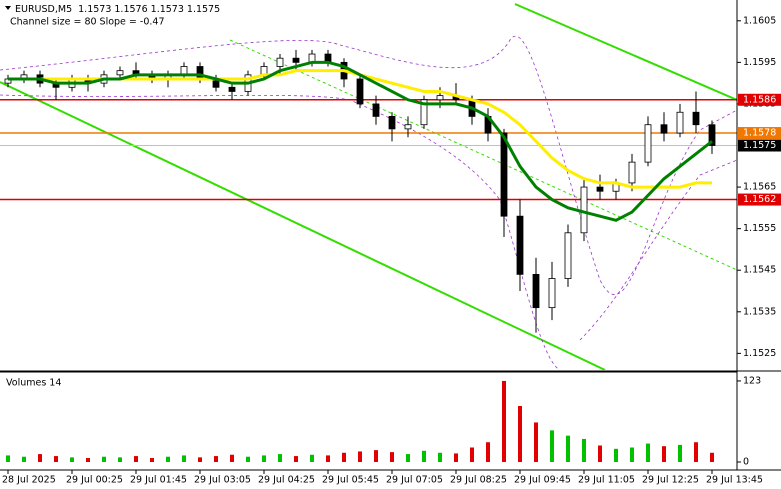 The height and width of the screenshot is (489, 781). What do you see at coordinates (94, 480) in the screenshot?
I see `x-tick-label: 29 Jul 00:25` at bounding box center [94, 480].